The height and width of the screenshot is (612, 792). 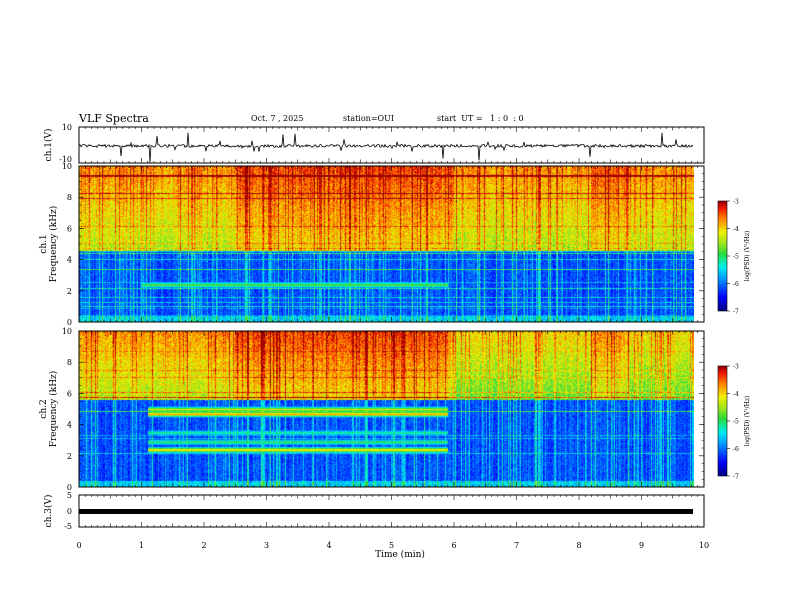 What do you see at coordinates (53, 409) in the screenshot?
I see `ch2-spectrogram-ylabel-frequency: Frequency (kHz)` at bounding box center [53, 409].